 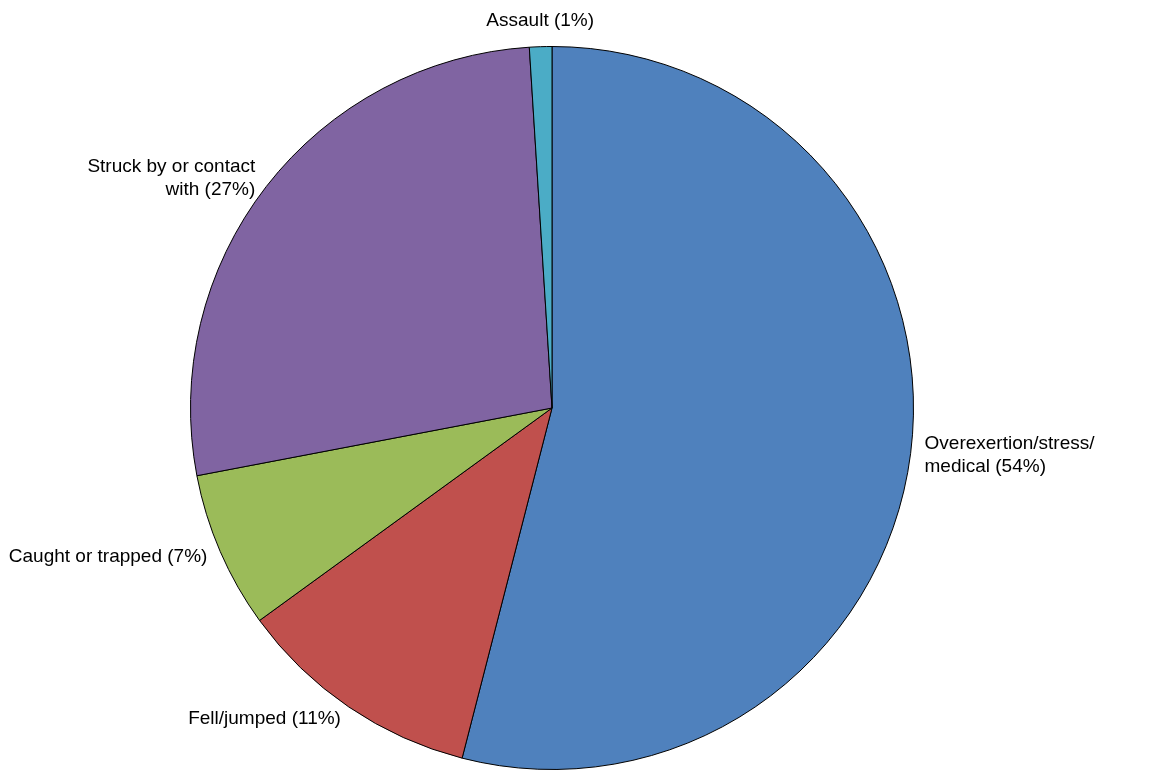 What do you see at coordinates (108, 556) in the screenshot?
I see `slice-label: Caught or trapped (7%)` at bounding box center [108, 556].